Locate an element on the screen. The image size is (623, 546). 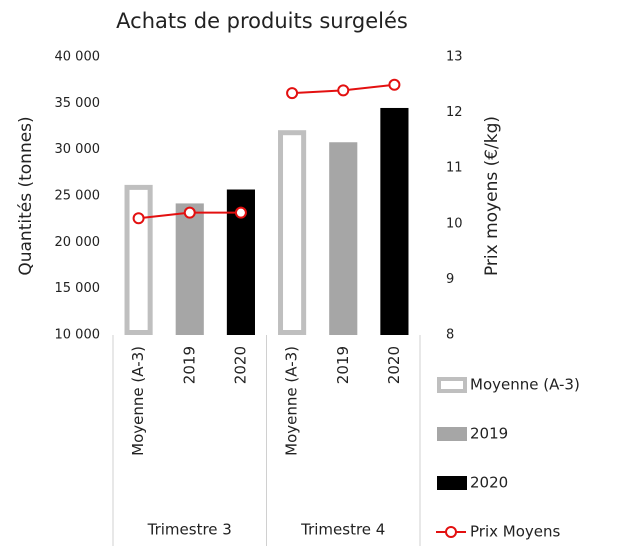
y-tick-label: 25 000 is located at coordinates (78, 196).